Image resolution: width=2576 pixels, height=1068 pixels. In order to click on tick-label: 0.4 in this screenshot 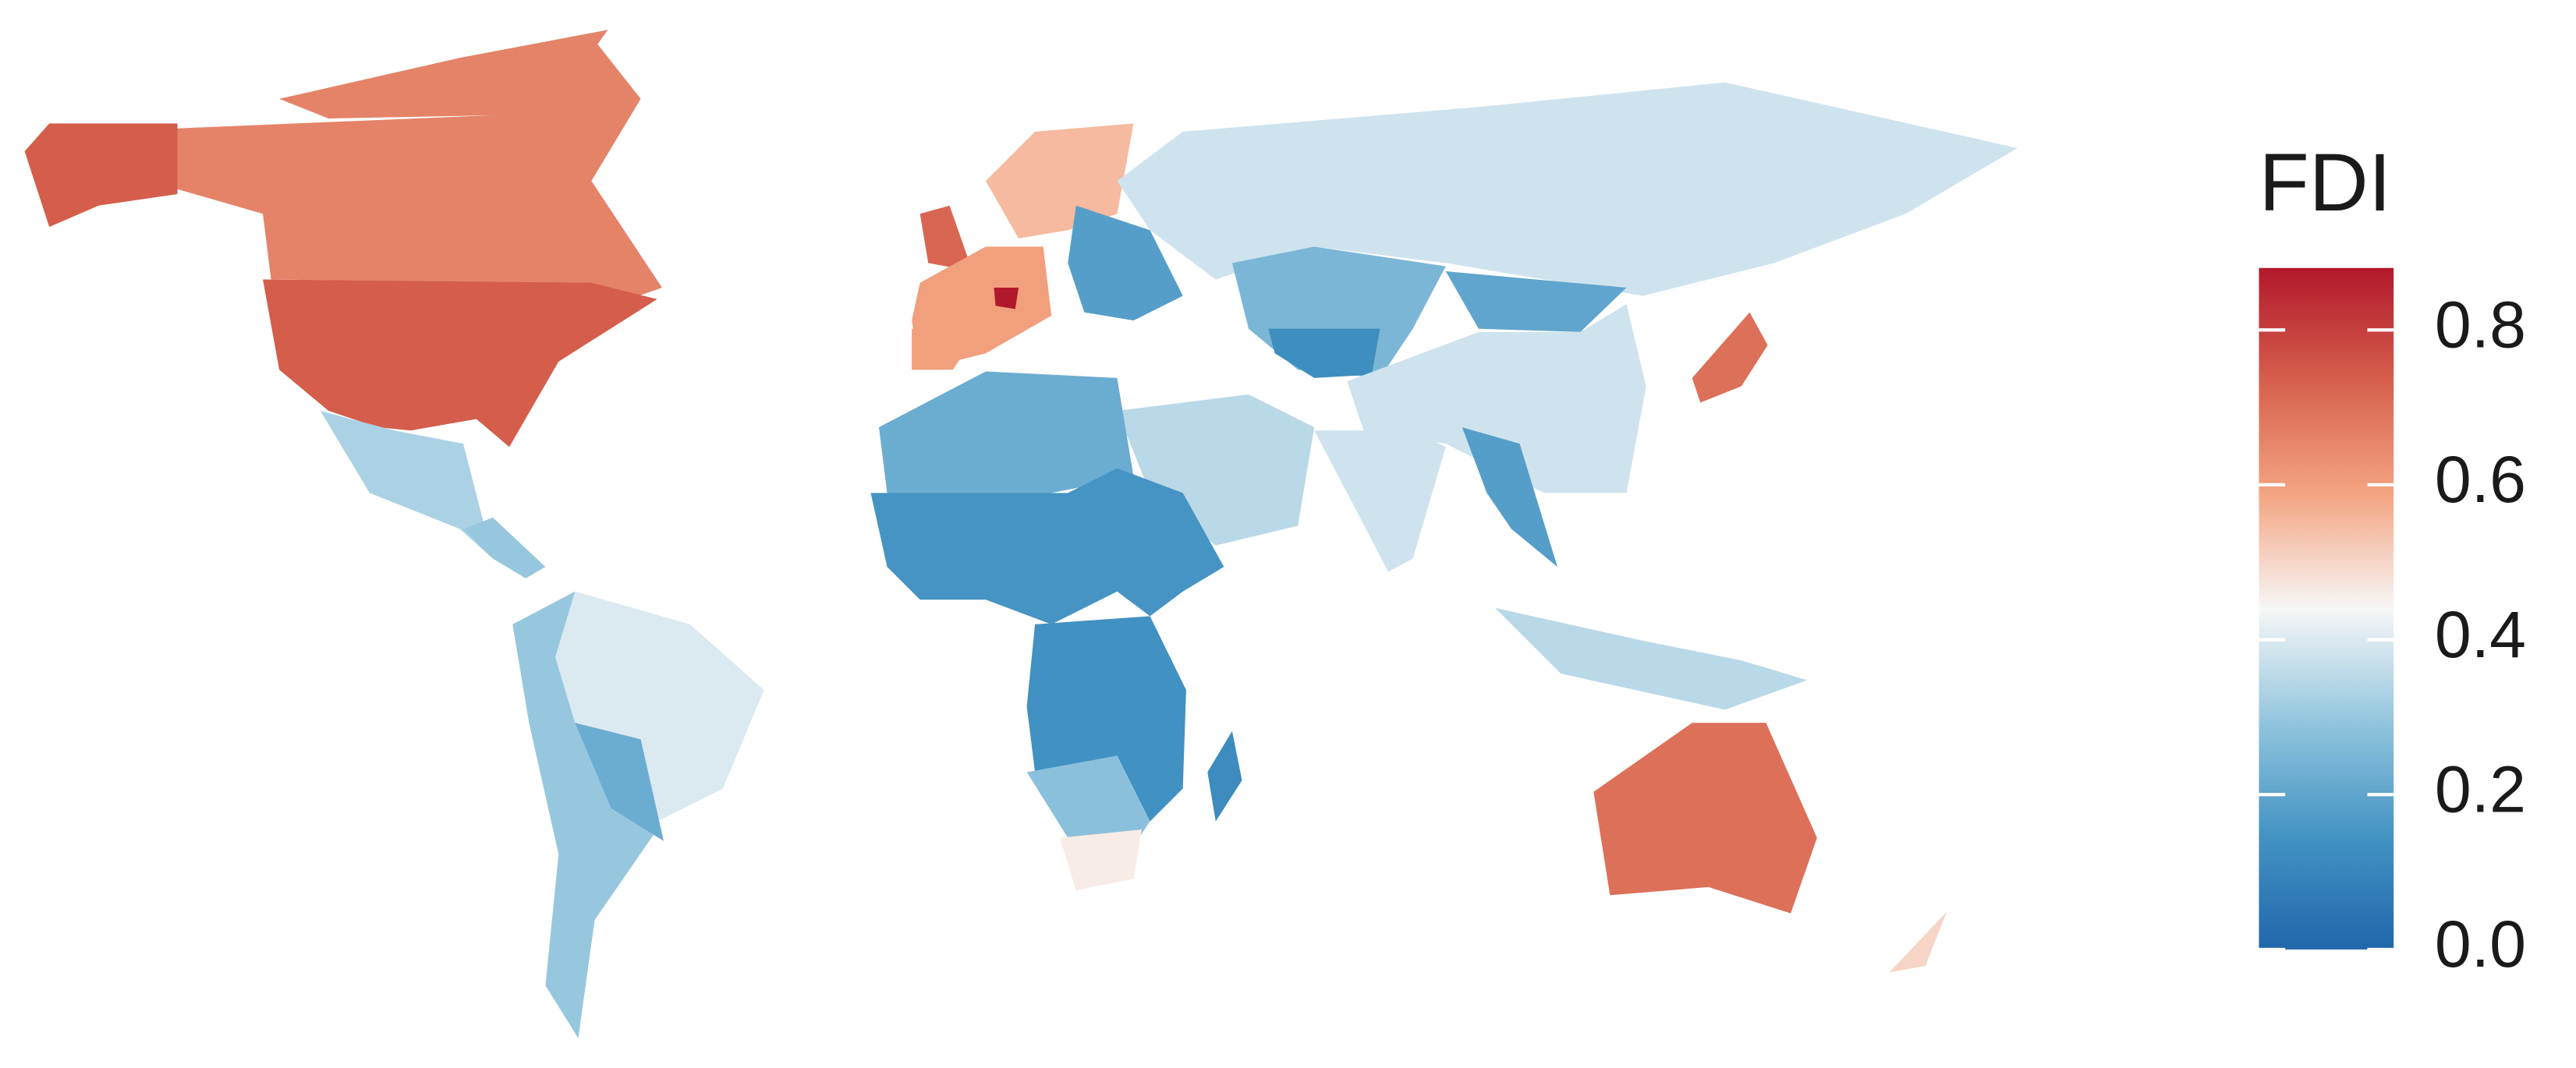, I will do `click(2480, 634)`.